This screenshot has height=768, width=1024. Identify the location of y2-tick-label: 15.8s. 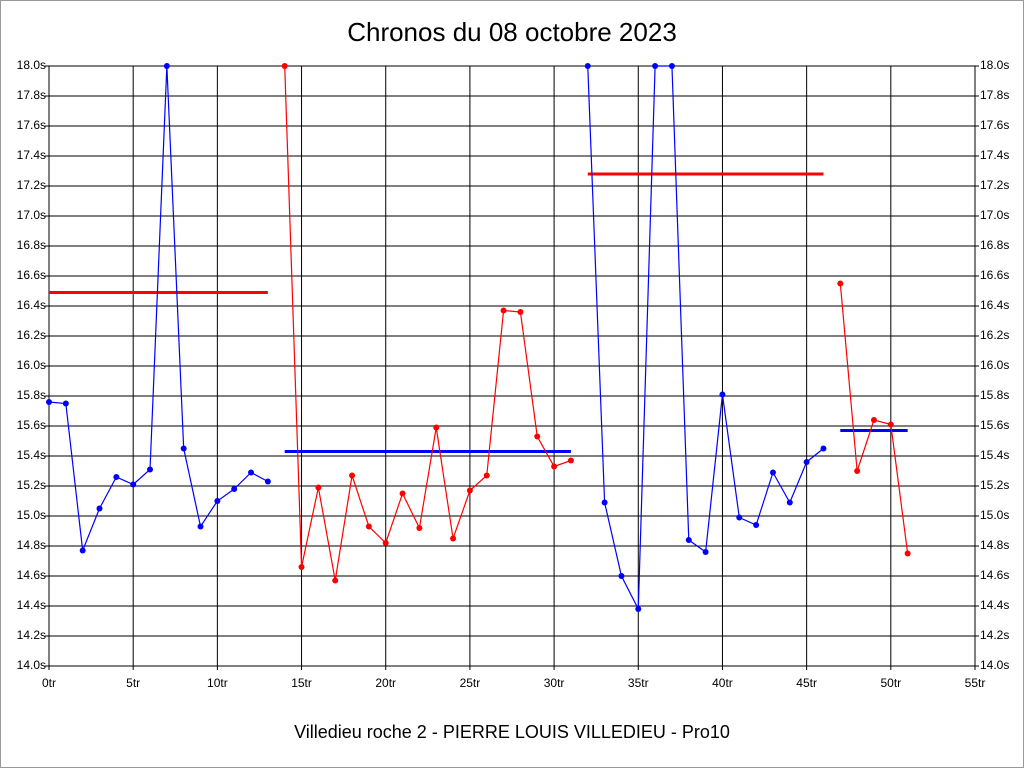
(994, 395).